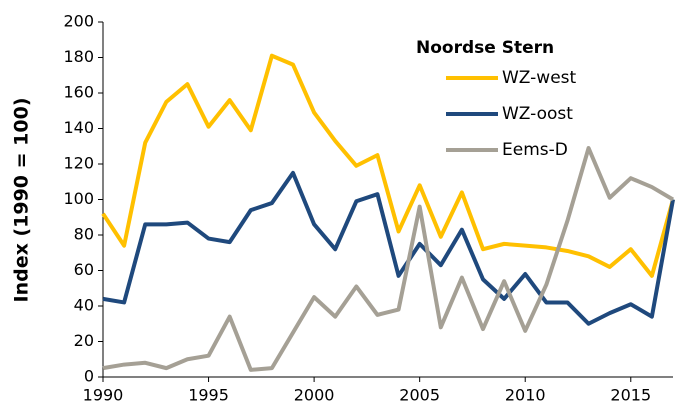  What do you see at coordinates (78, 92) in the screenshot?
I see `y-tick-label: 160` at bounding box center [78, 92].